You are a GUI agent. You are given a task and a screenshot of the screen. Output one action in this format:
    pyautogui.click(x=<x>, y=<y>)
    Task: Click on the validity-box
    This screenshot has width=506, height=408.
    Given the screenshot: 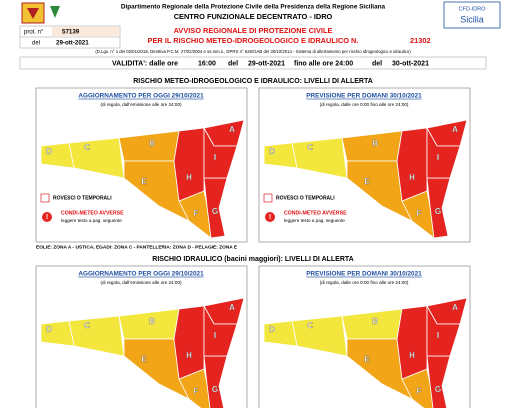 What is the action you would take?
    pyautogui.click(x=253, y=63)
    